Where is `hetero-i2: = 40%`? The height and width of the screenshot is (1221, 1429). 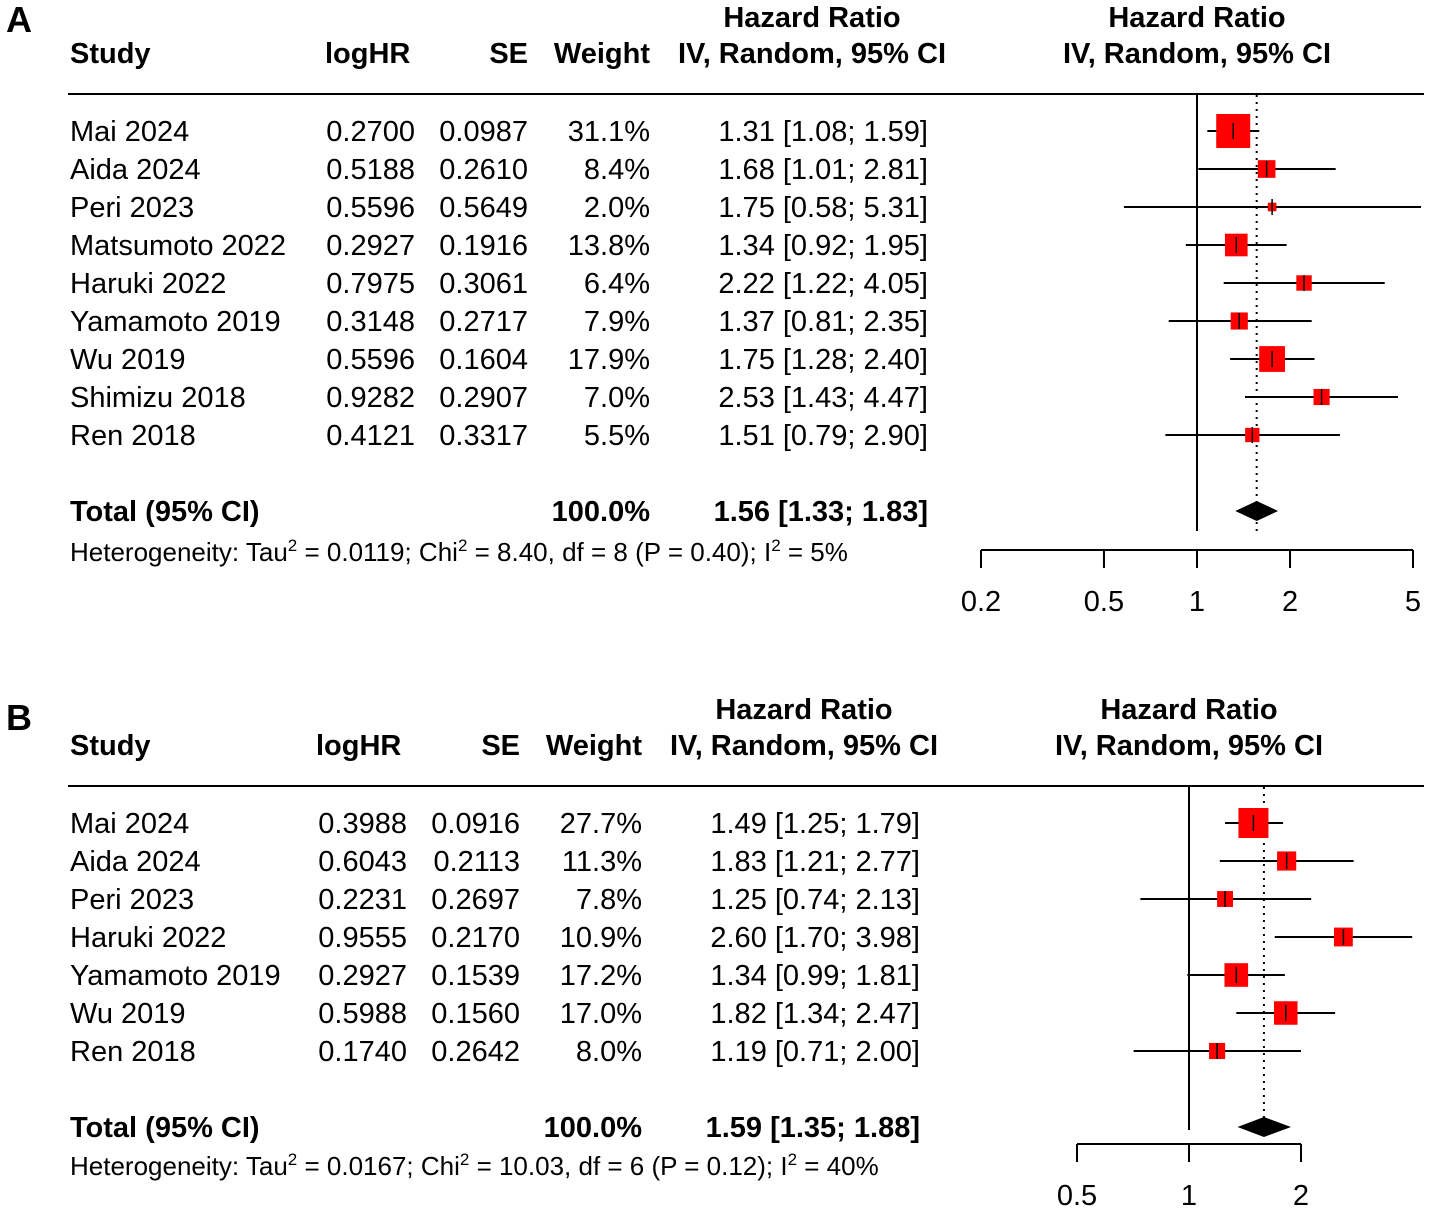
hetero-i2: = 40% is located at coordinates (838, 1166).